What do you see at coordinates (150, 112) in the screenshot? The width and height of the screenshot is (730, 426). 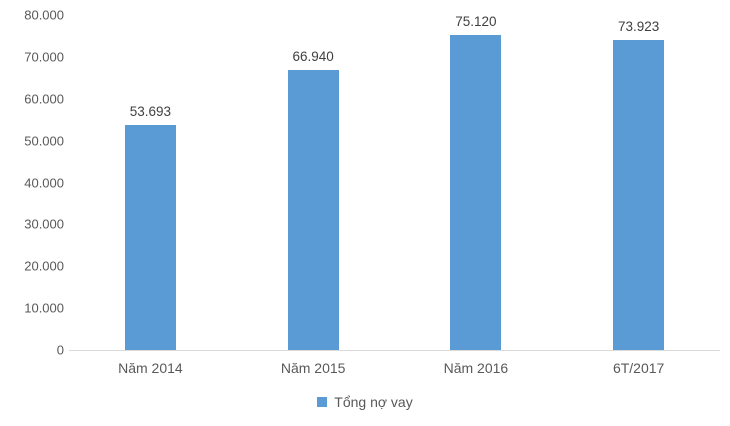 I see `bar-value-label: 53.693` at bounding box center [150, 112].